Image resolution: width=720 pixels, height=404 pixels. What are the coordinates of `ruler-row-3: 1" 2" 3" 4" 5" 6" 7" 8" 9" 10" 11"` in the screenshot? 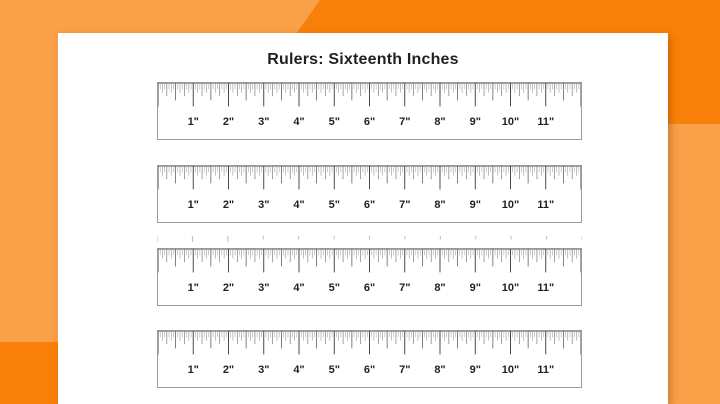 It's located at (369, 277).